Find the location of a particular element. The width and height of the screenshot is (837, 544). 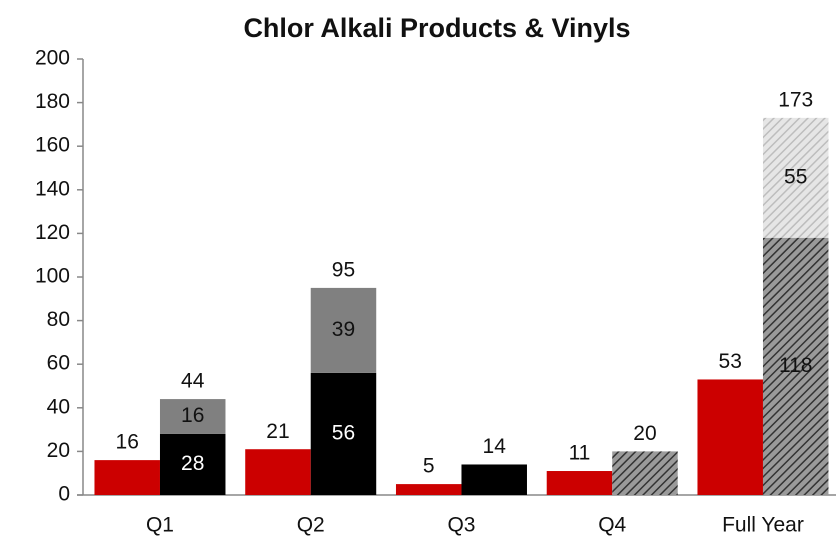

total-label: 95 is located at coordinates (343, 269).